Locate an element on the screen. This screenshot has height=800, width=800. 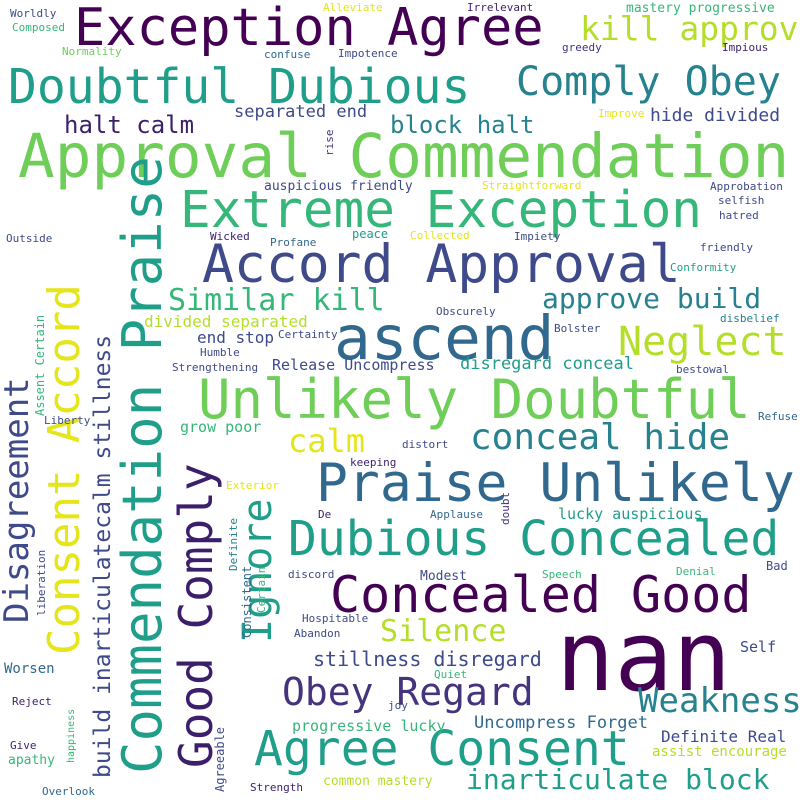
word: Modest is located at coordinates (443, 576).